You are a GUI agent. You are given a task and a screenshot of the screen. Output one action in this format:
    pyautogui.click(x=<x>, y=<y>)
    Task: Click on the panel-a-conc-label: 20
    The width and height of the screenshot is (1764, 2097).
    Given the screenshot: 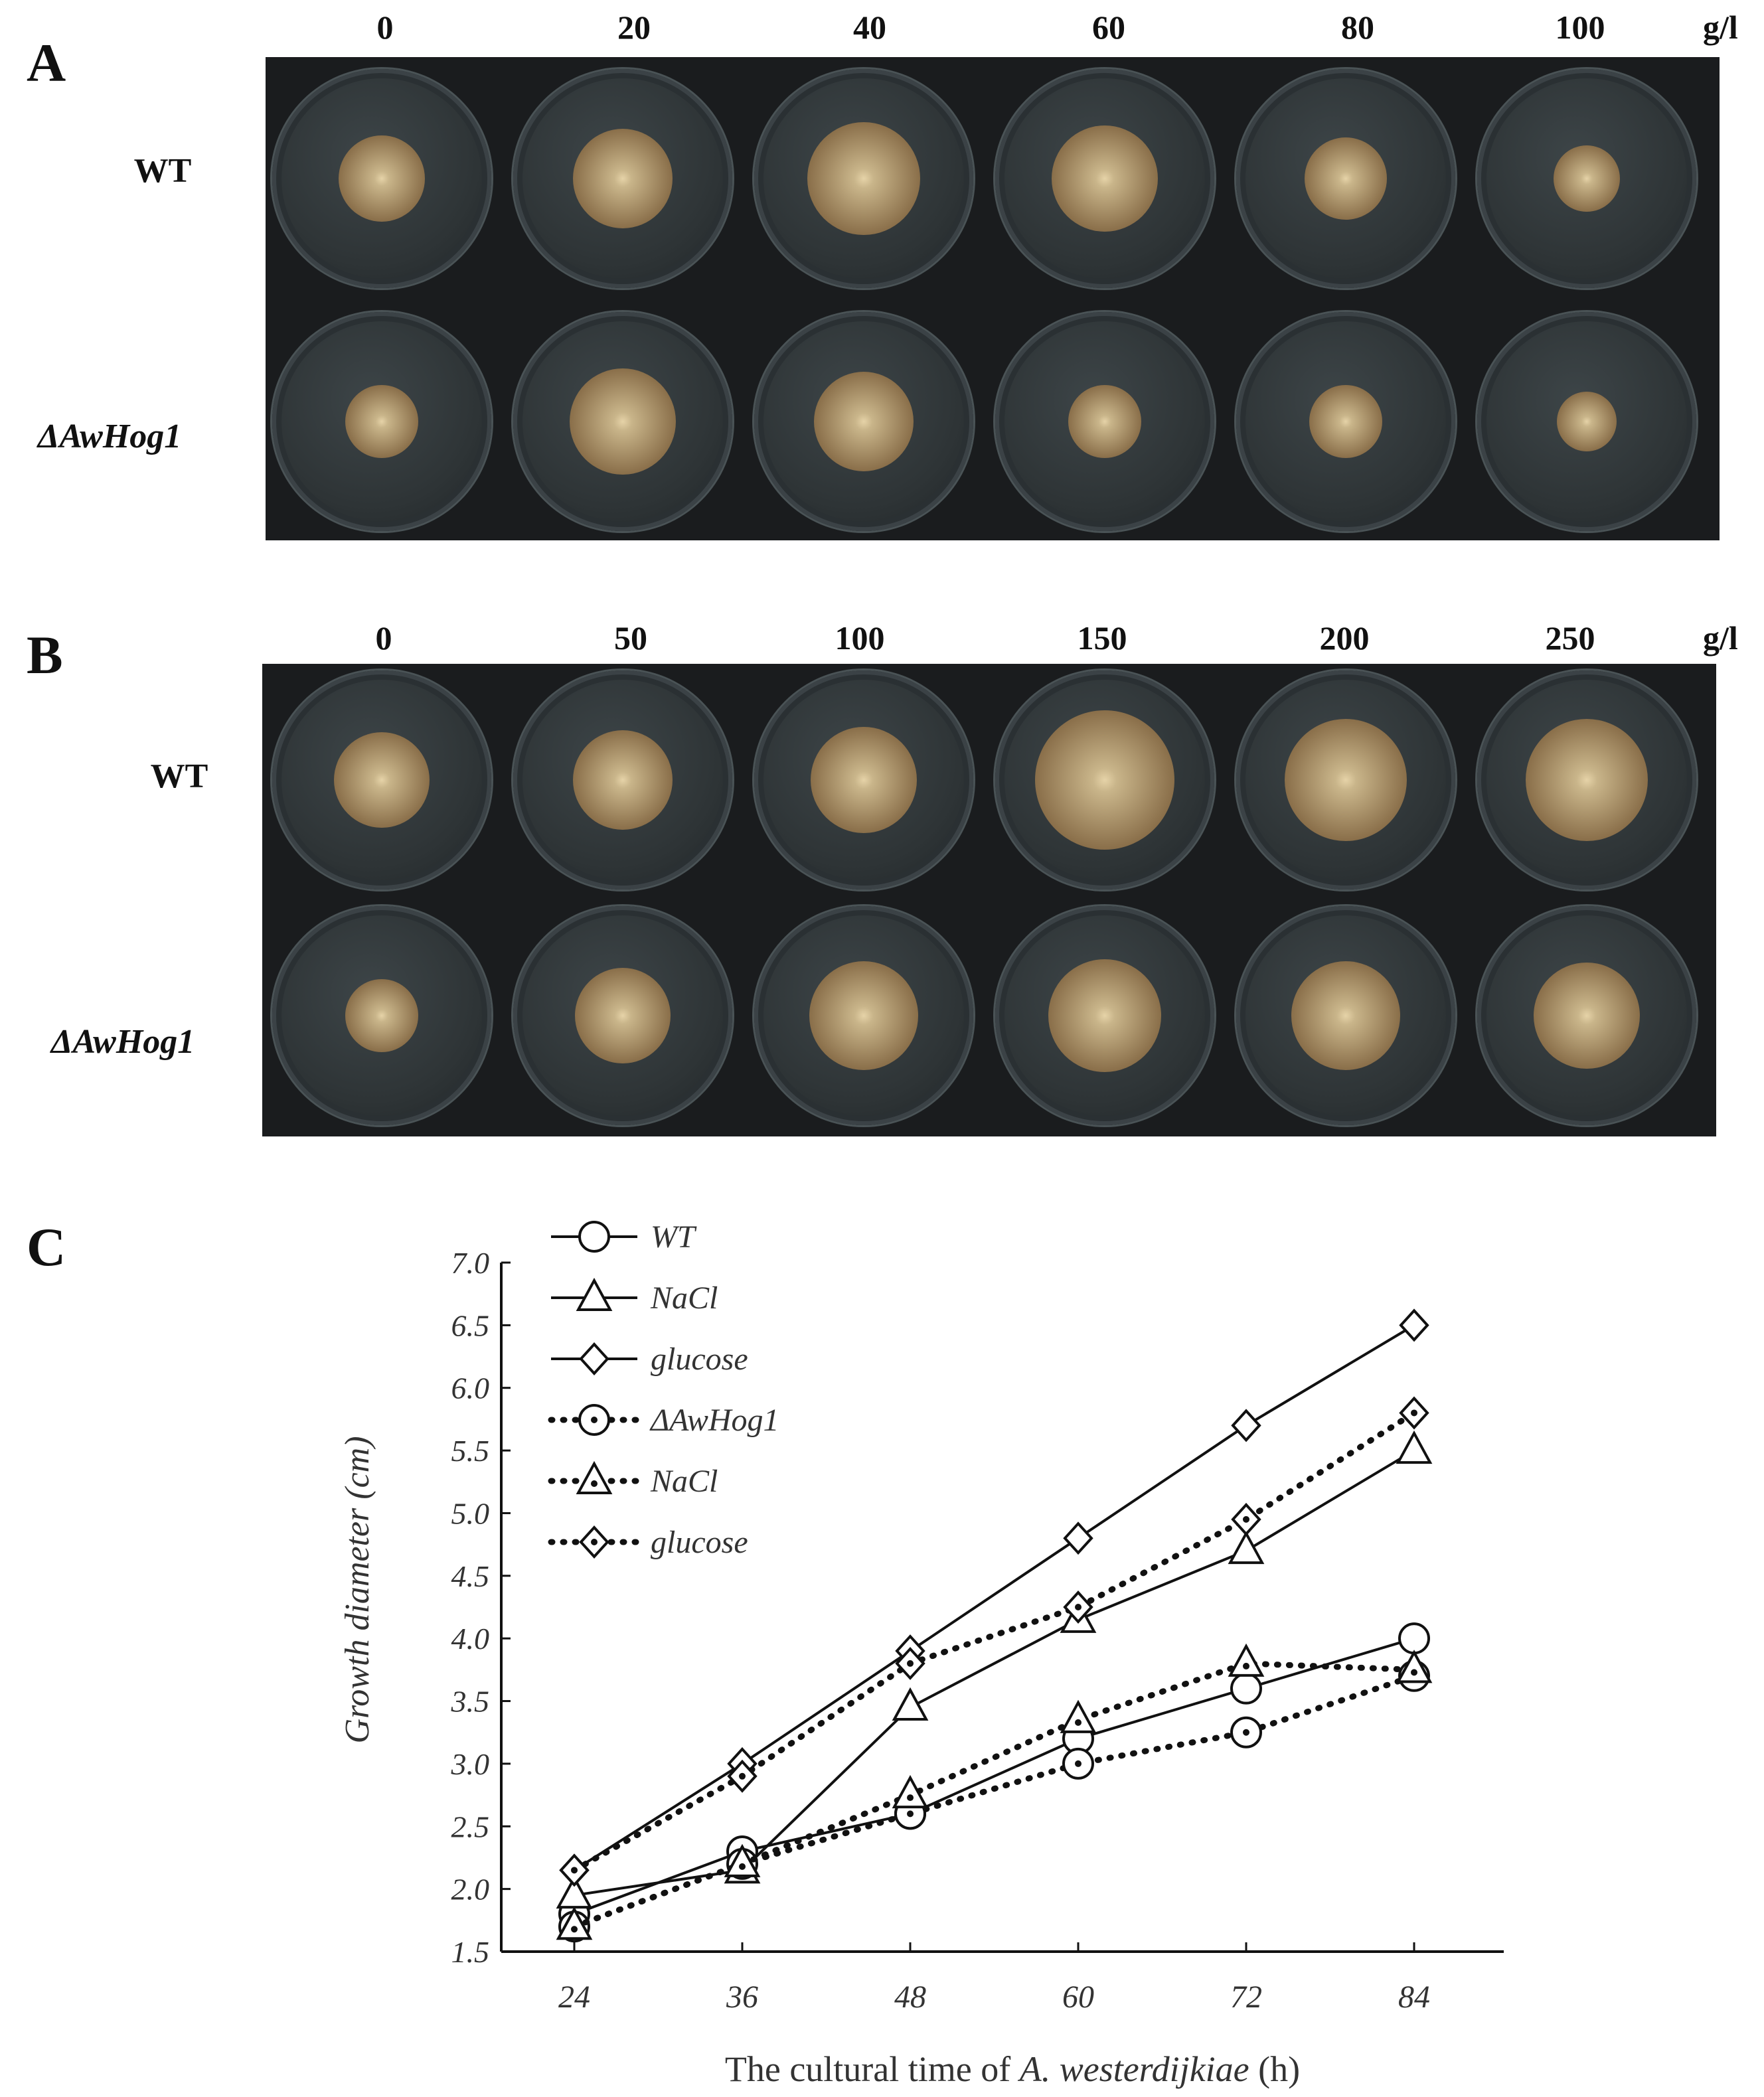 What is the action you would take?
    pyautogui.click(x=634, y=28)
    